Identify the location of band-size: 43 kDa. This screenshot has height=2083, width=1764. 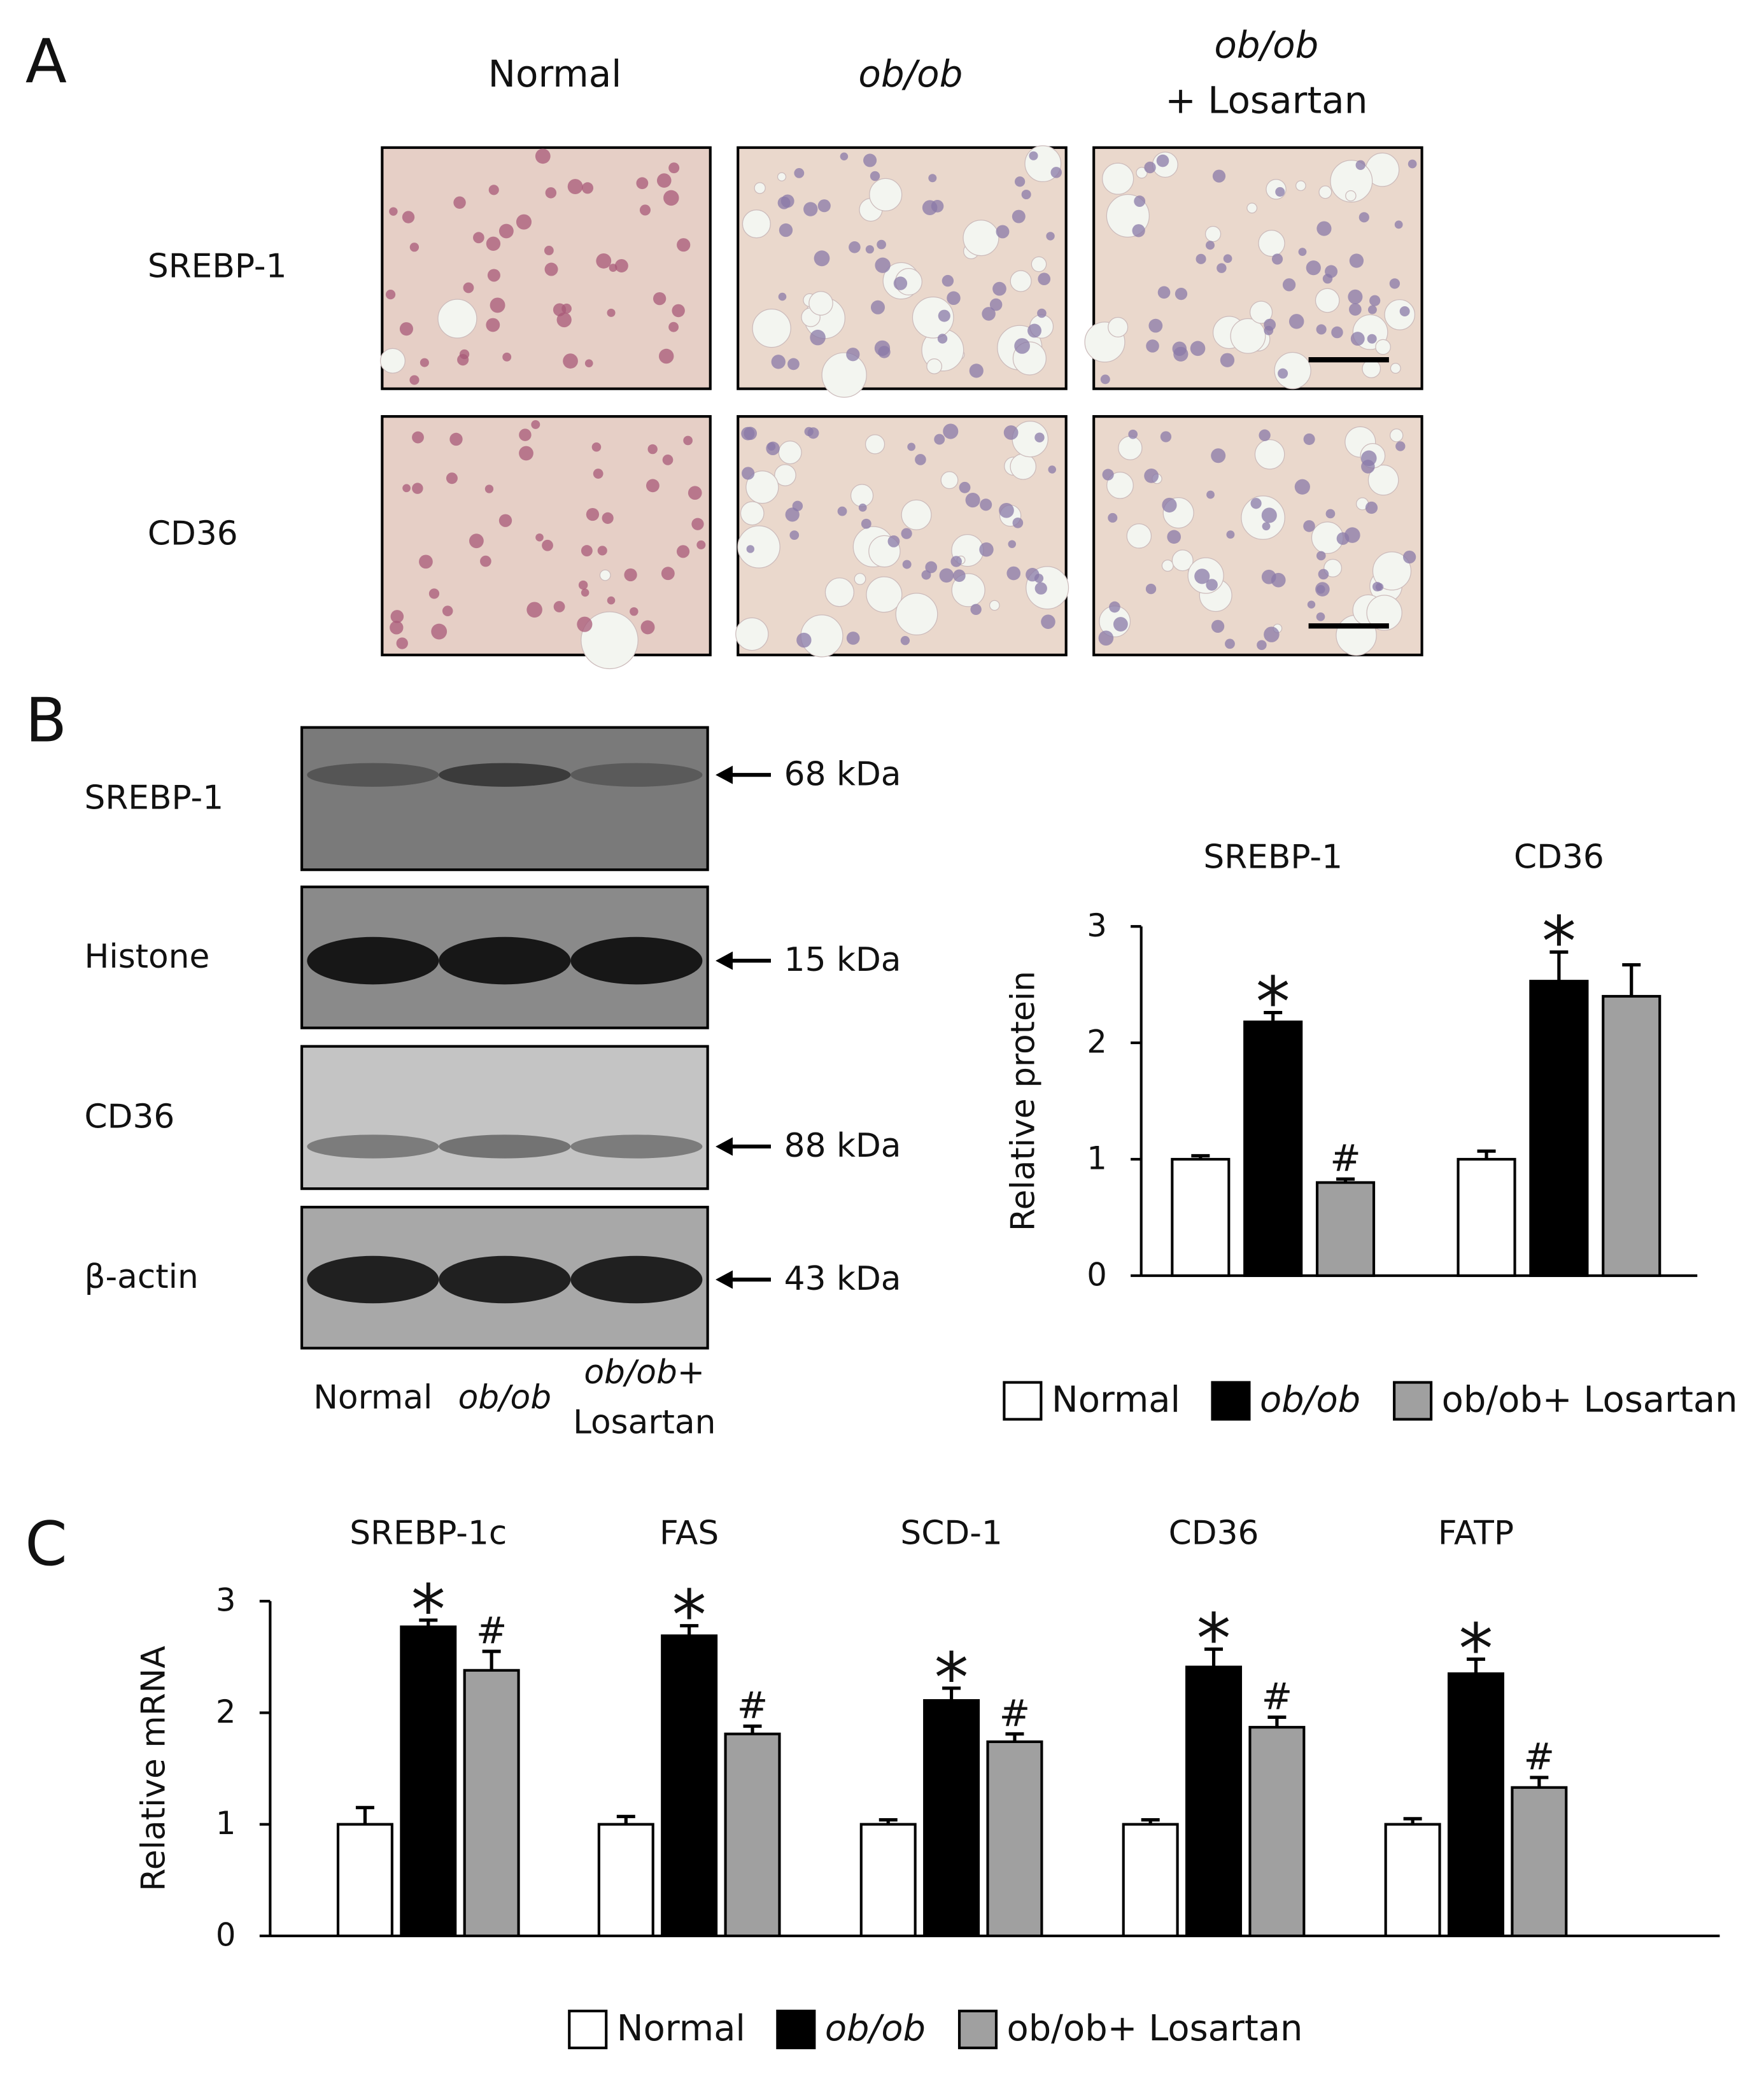
(843, 1279).